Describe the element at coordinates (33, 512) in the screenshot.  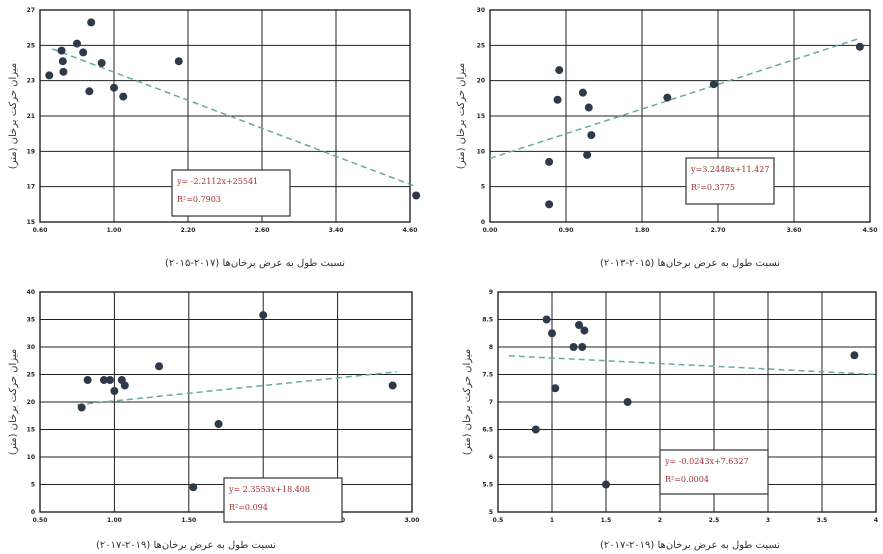
I see `y-tick-label: 0` at that location.